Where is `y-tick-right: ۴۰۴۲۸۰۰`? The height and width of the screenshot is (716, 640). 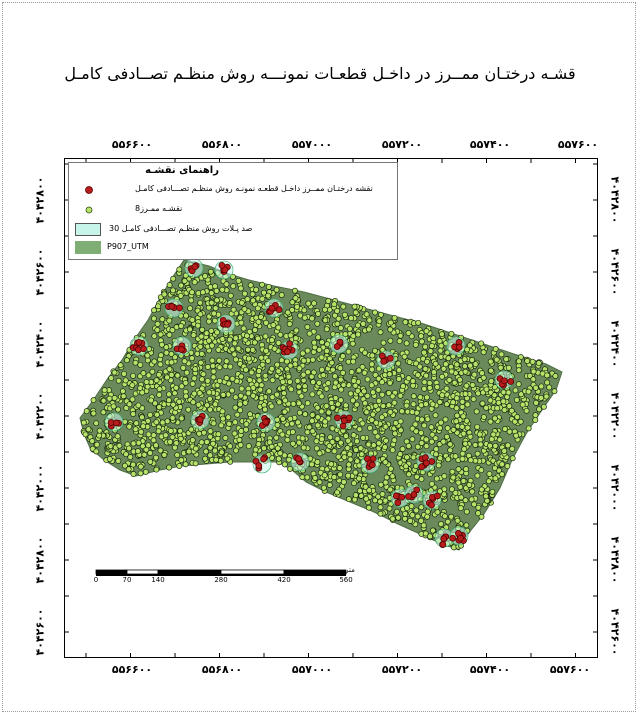
y-tick-right: ۴۰۴۲۸۰۰ is located at coordinates (615, 200).